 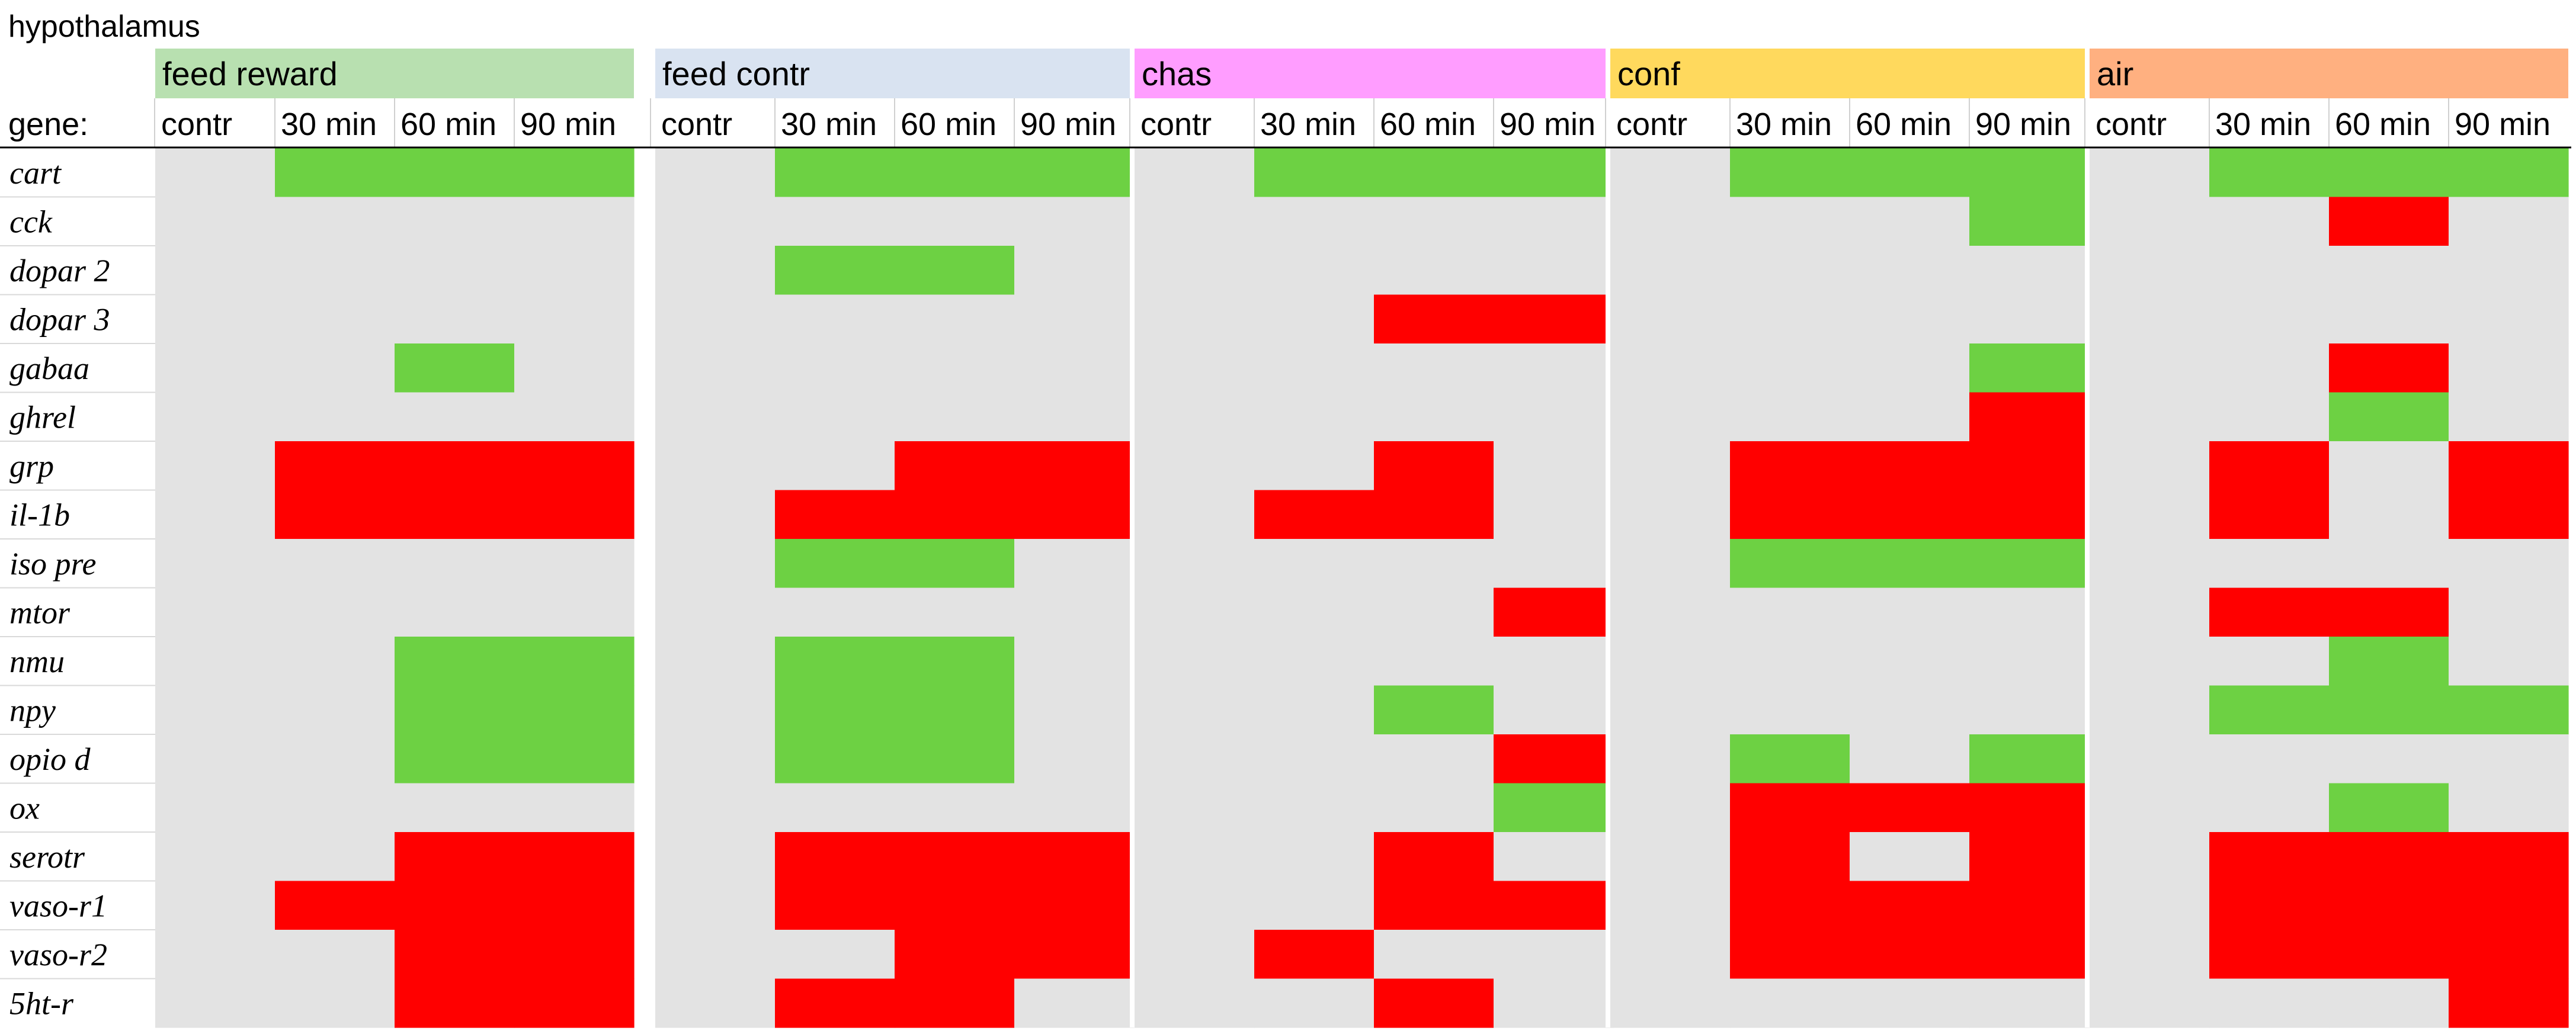 I want to click on column-label-0-3: 90 min, so click(x=568, y=124).